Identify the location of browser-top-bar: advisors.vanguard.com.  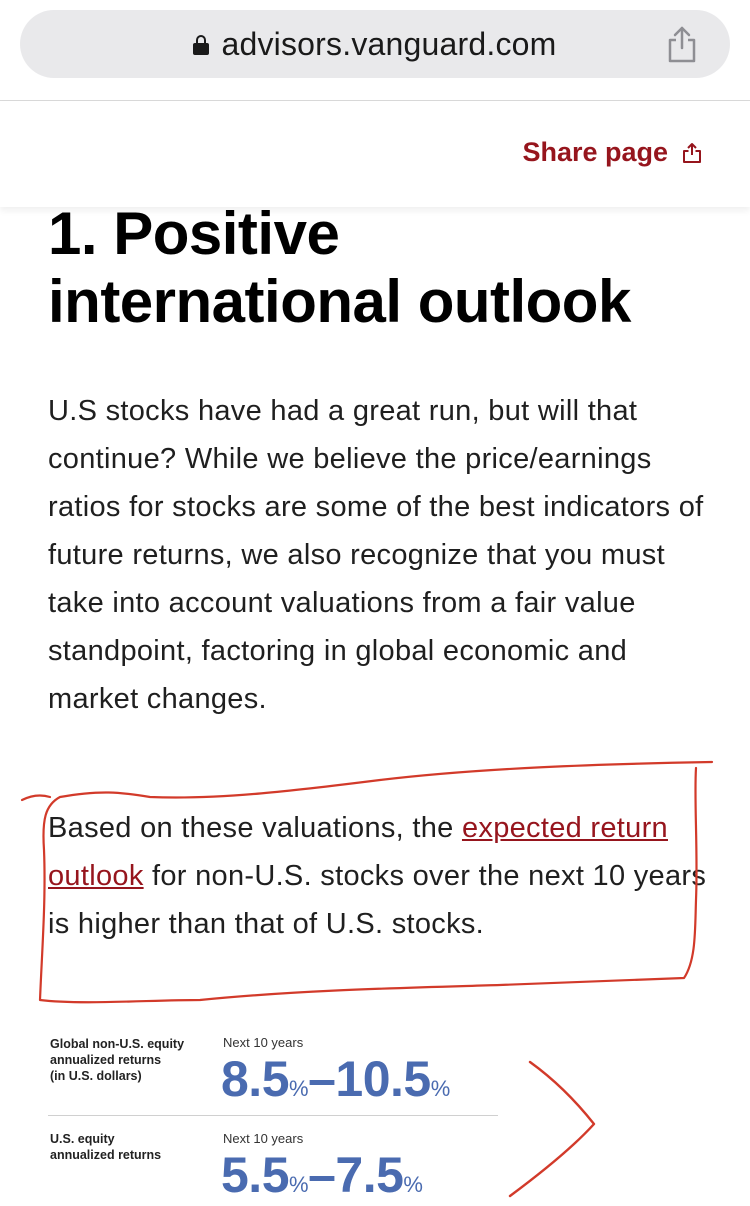
(375, 50).